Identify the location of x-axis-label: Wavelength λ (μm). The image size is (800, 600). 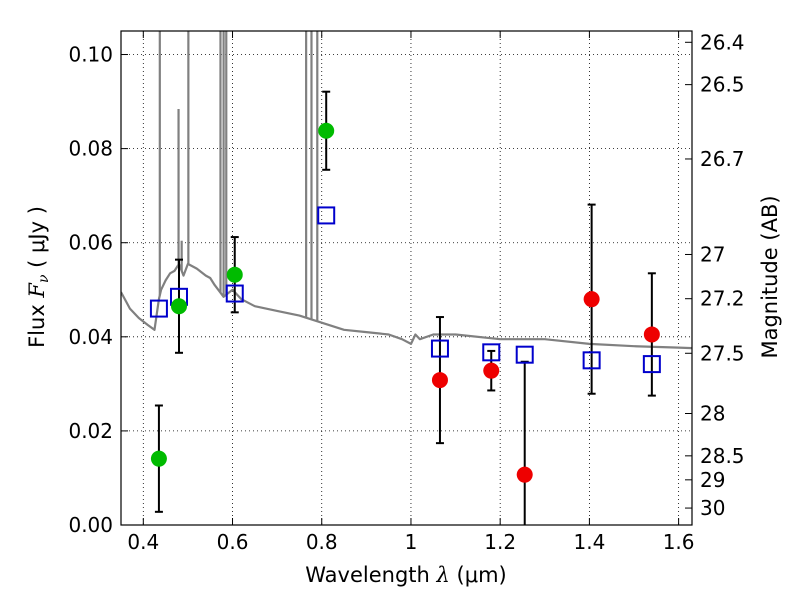
(405, 575).